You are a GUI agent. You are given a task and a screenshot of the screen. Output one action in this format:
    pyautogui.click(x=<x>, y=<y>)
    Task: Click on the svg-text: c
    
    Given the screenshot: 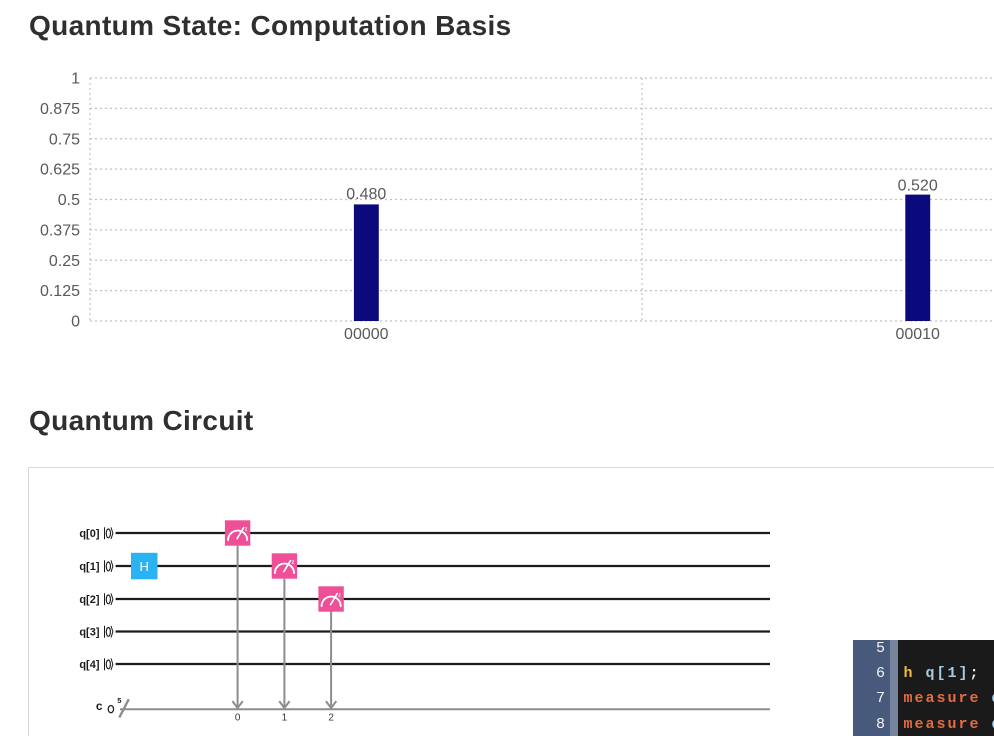 What is the action you would take?
    pyautogui.click(x=99, y=706)
    